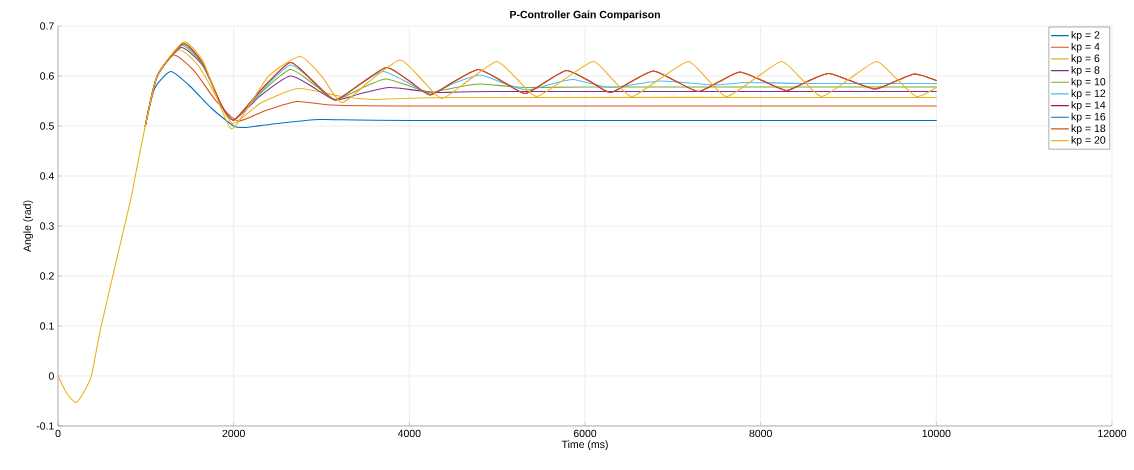 This screenshot has height=470, width=1134. Describe the element at coordinates (760, 433) in the screenshot. I see `x-tick-label: 8000` at that location.